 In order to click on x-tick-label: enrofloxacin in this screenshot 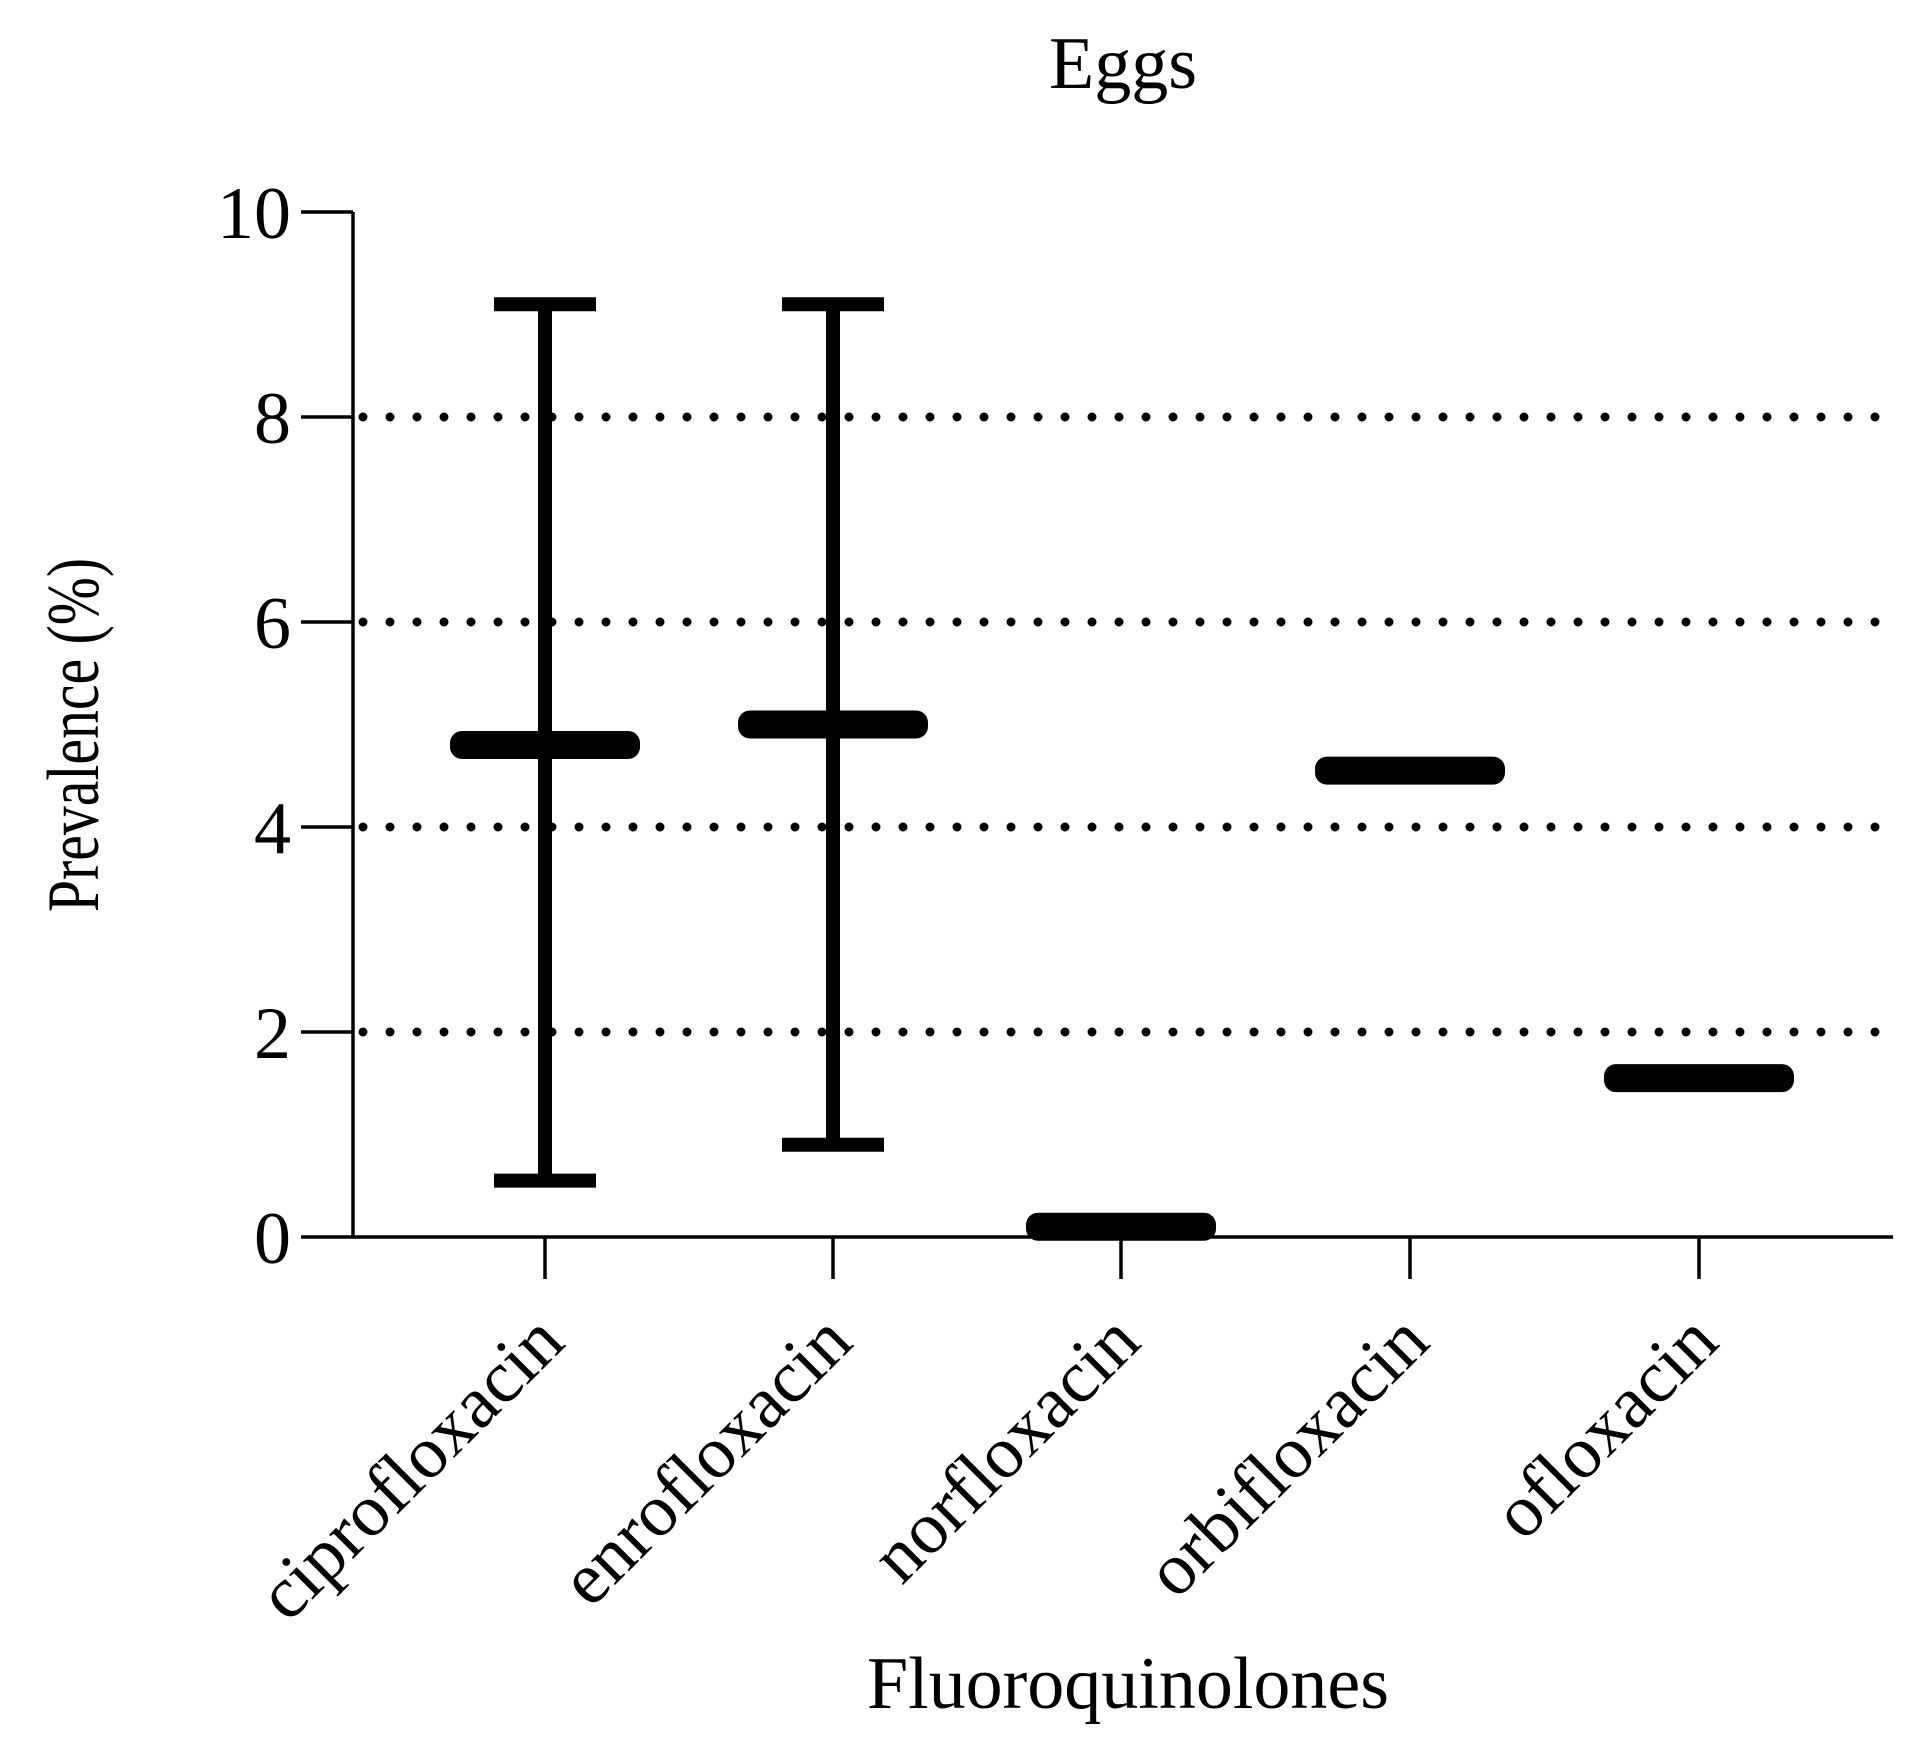, I will do `click(706, 1460)`.